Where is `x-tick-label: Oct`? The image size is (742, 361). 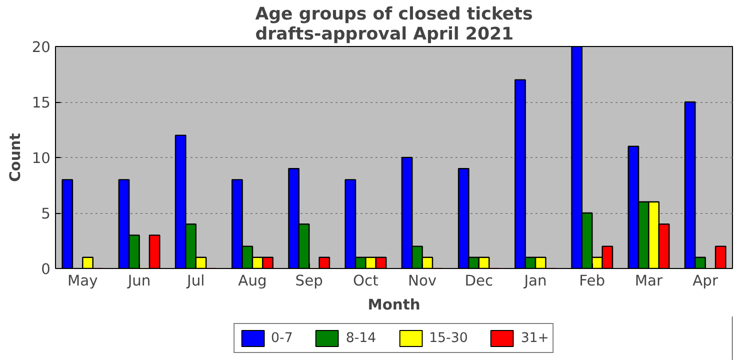 x-tick-label: Oct is located at coordinates (366, 281).